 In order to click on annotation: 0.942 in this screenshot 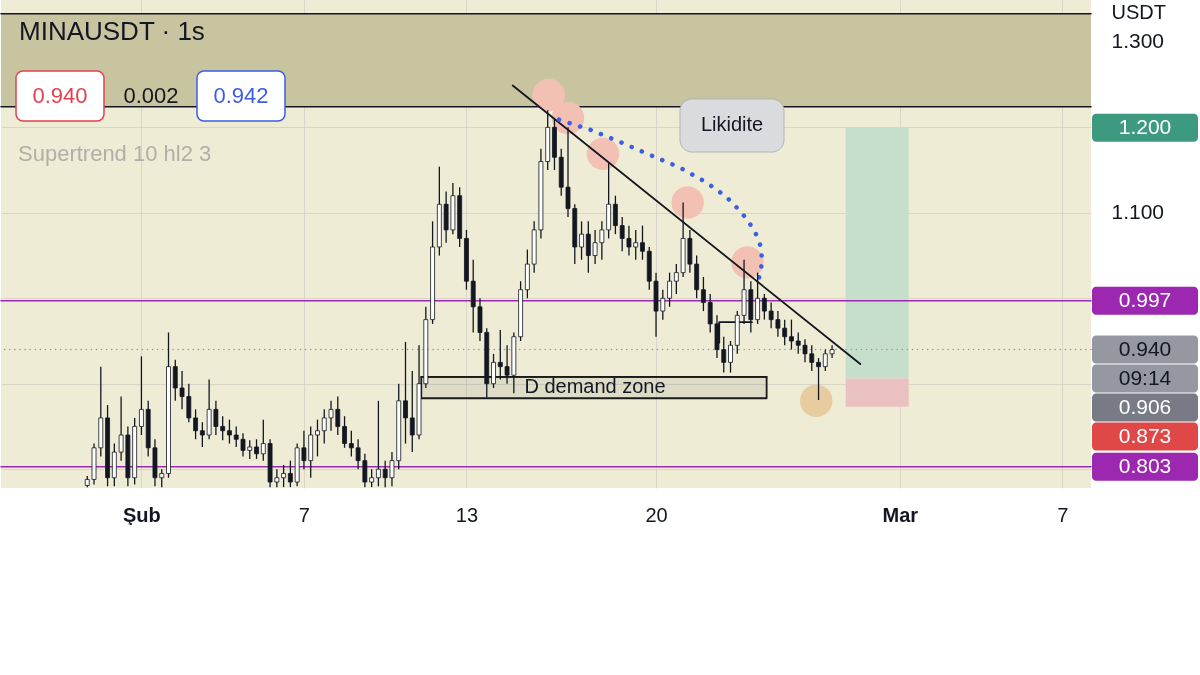, I will do `click(241, 95)`.